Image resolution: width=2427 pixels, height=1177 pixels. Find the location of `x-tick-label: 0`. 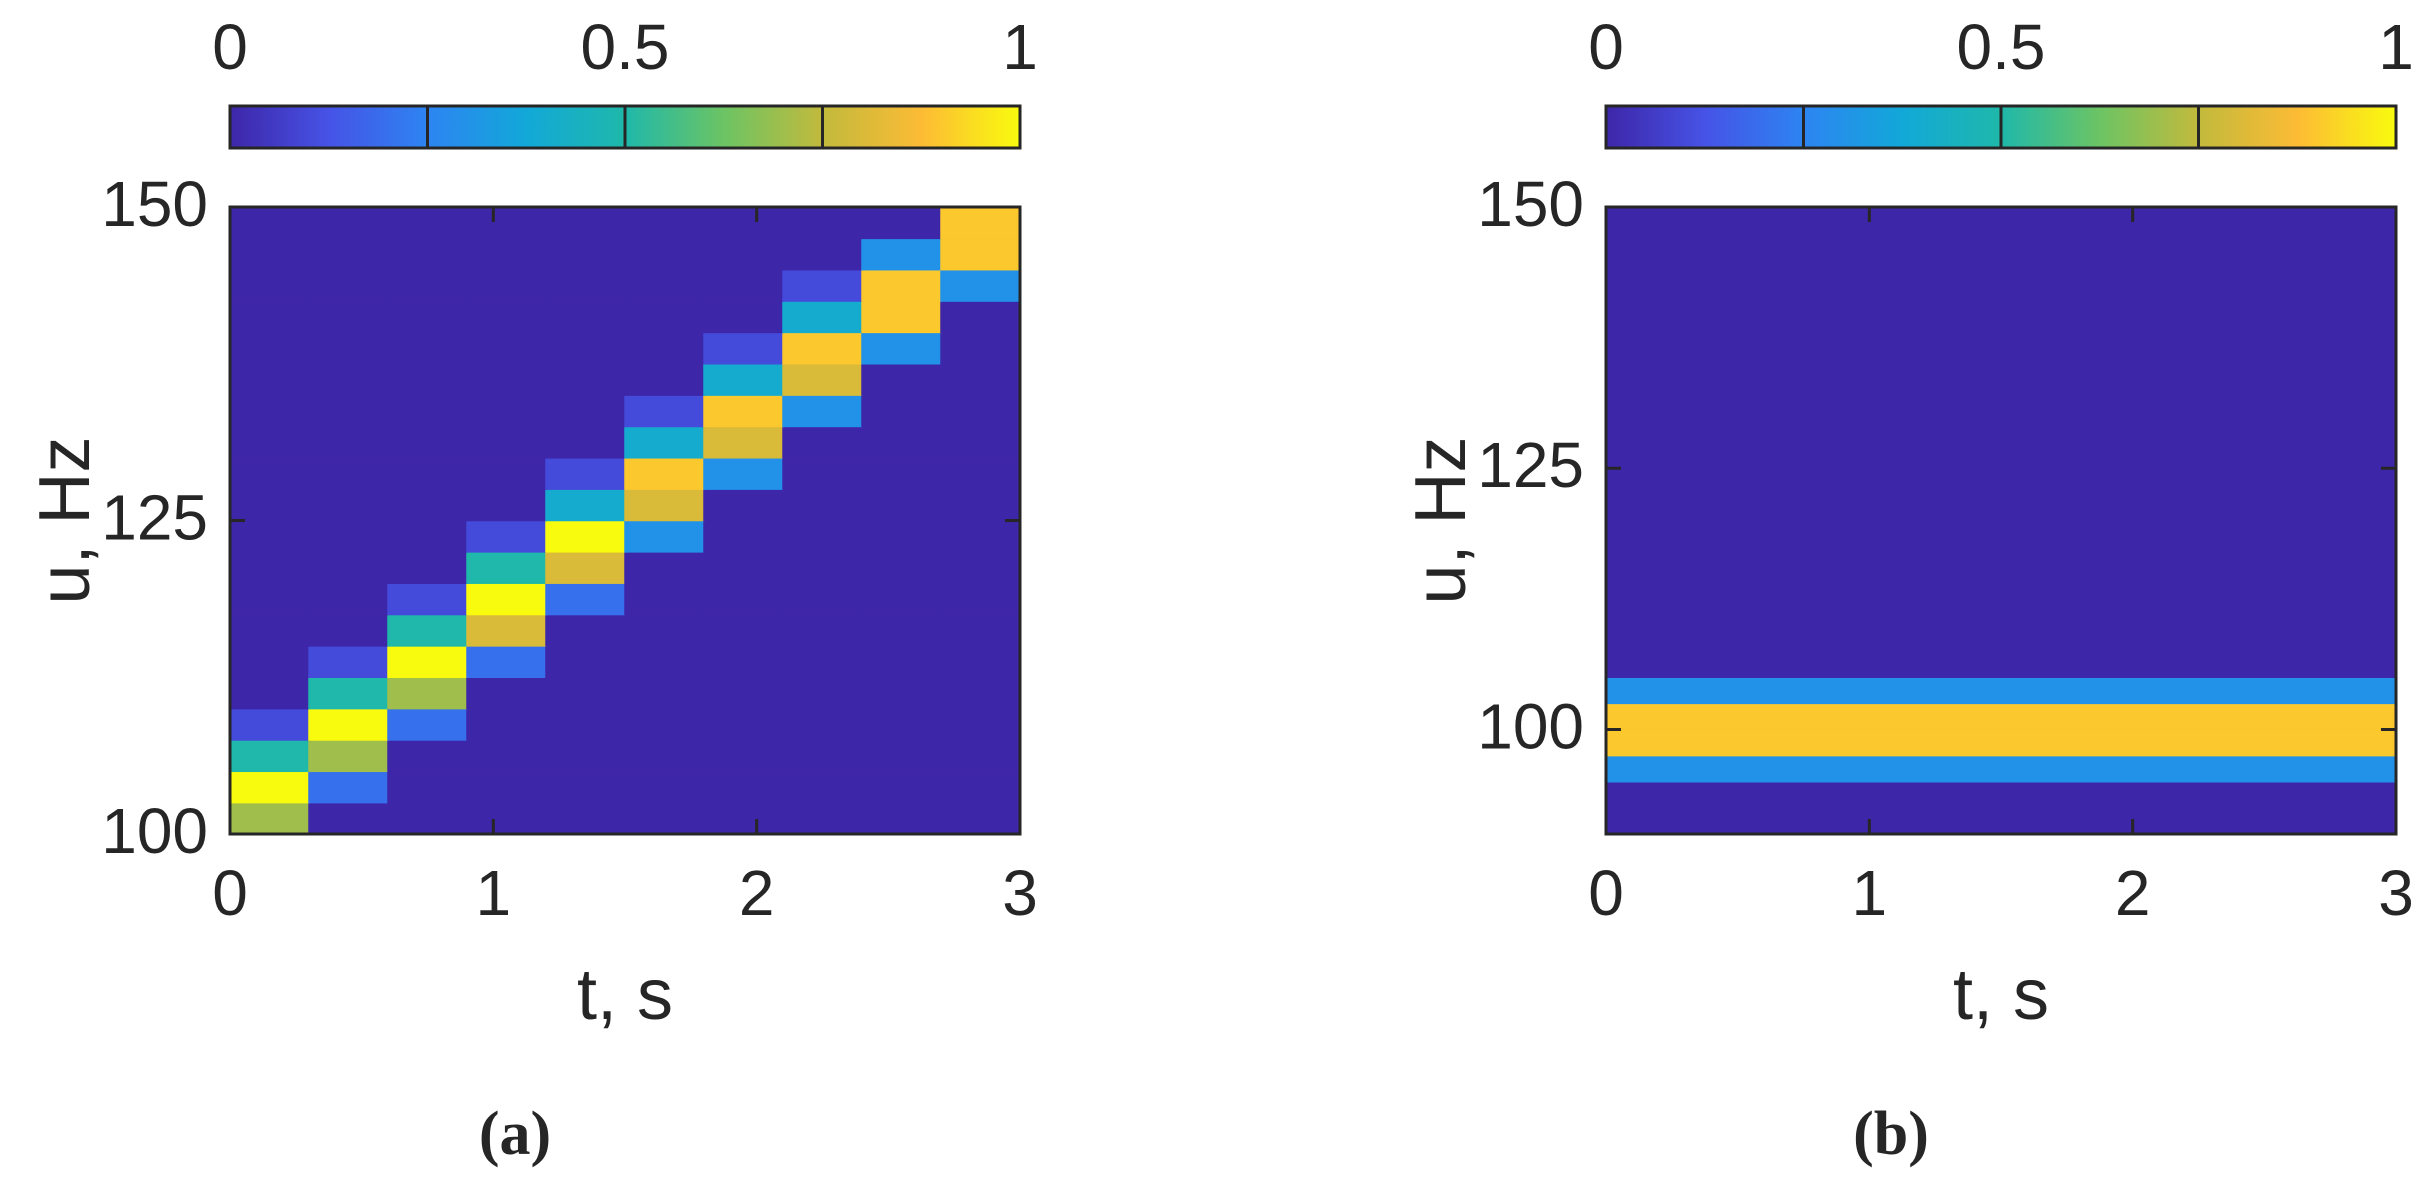

x-tick-label: 0 is located at coordinates (1606, 893).